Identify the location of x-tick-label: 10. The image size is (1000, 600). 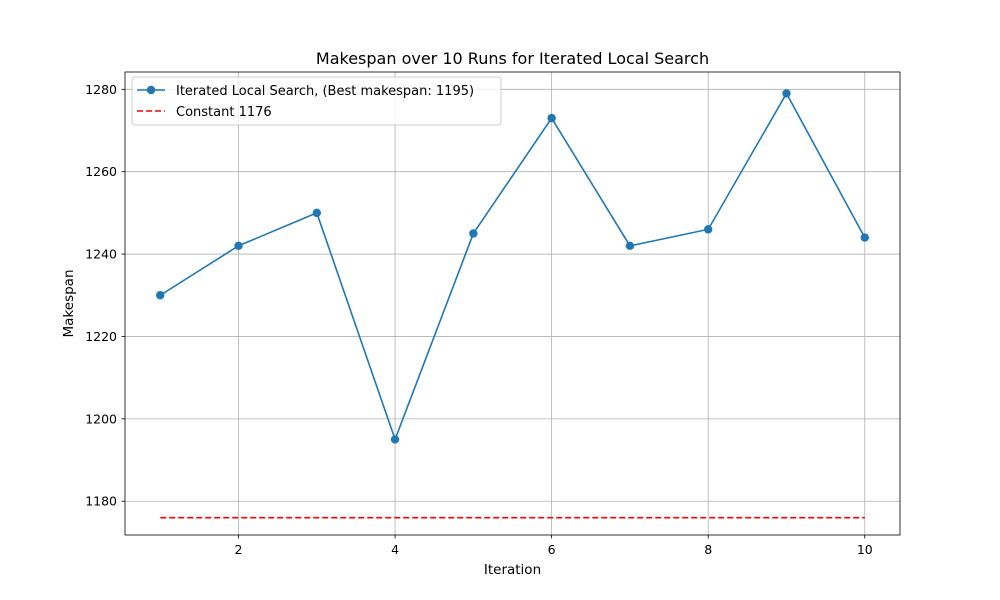
(865, 549).